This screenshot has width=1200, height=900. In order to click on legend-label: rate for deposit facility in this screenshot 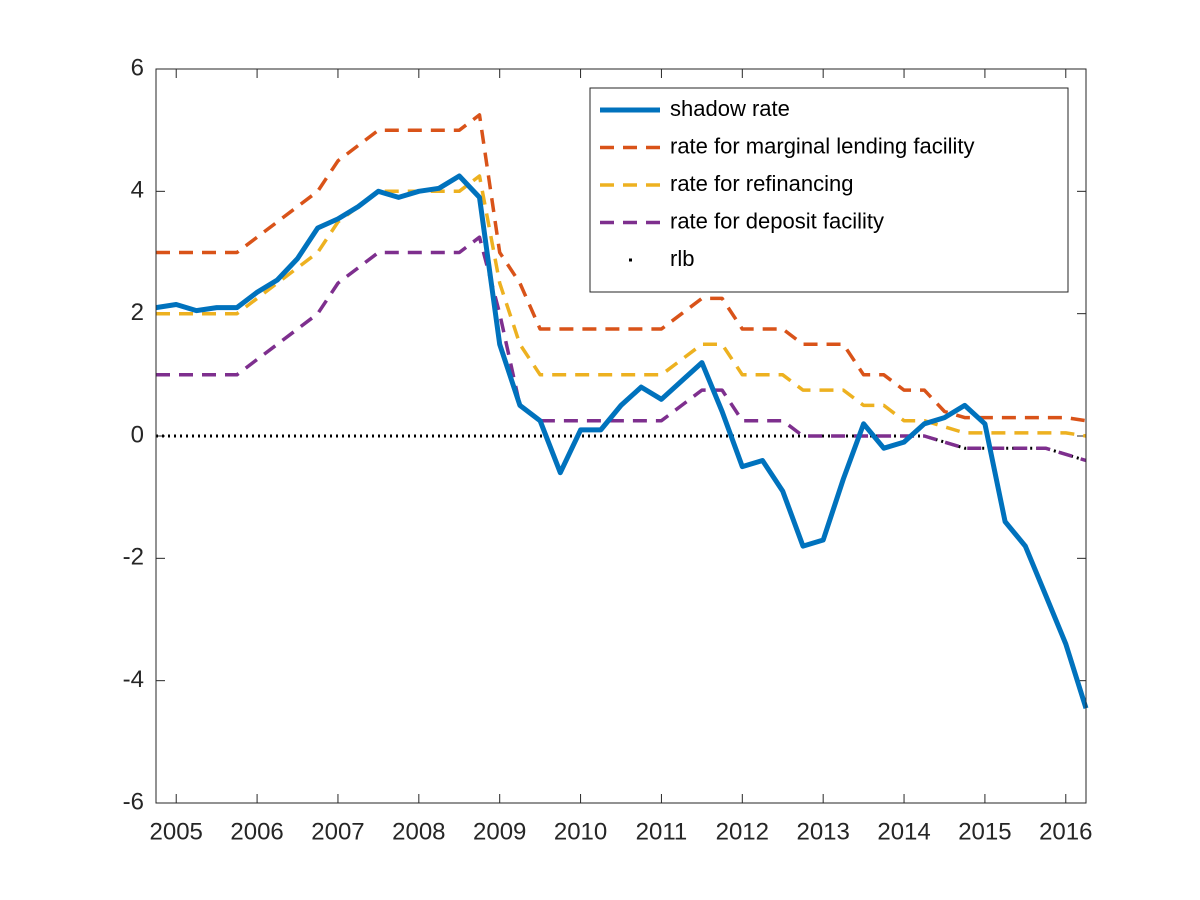, I will do `click(777, 220)`.